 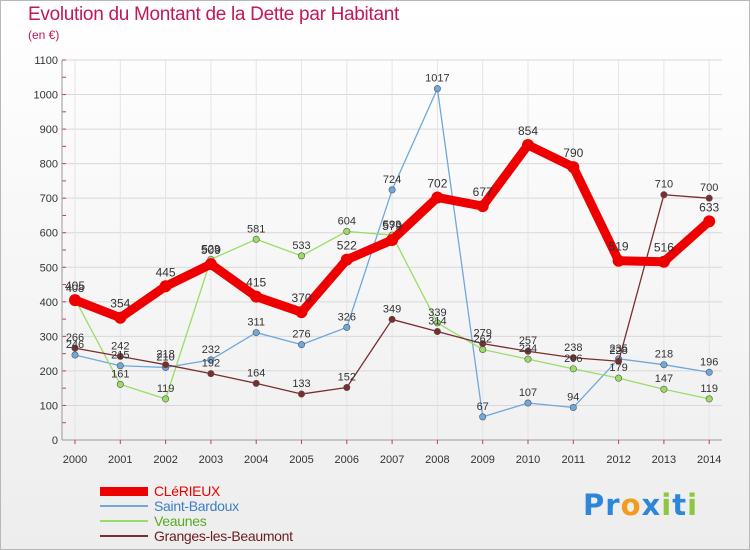 I want to click on data-label-veaunes: 262, so click(x=483, y=339).